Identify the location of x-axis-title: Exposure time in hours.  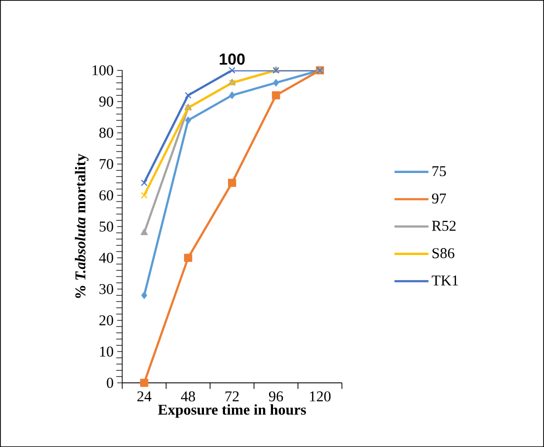
(232, 411).